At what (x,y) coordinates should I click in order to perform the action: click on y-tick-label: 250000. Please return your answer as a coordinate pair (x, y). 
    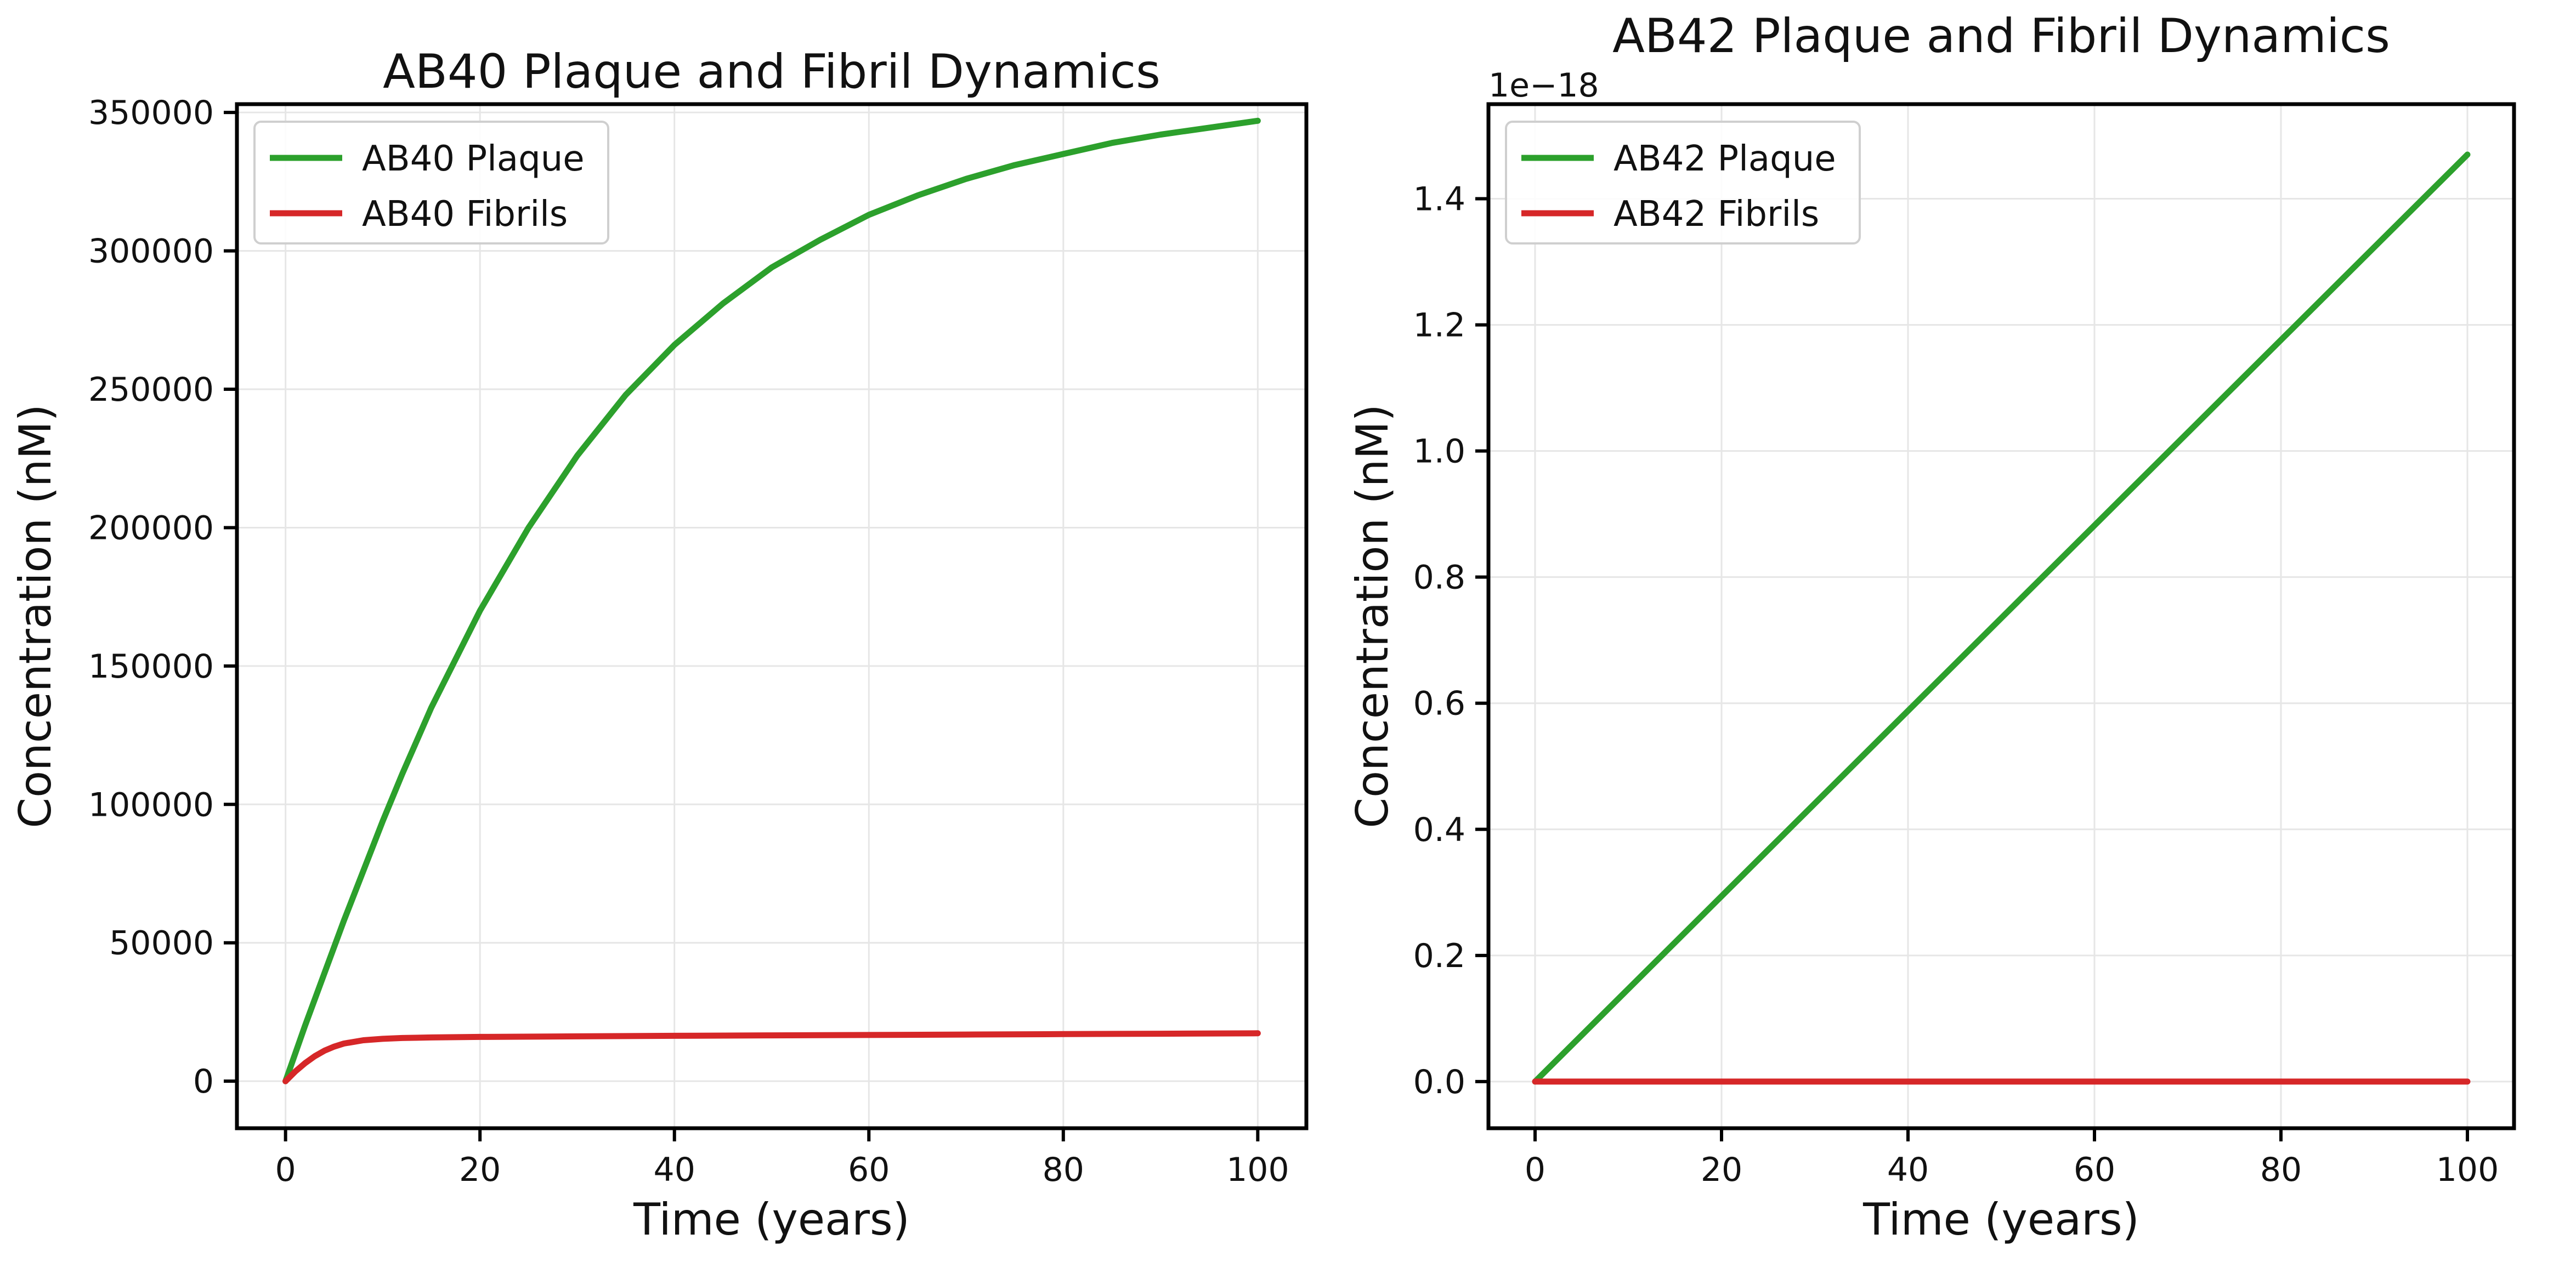
    Looking at the image, I should click on (151, 390).